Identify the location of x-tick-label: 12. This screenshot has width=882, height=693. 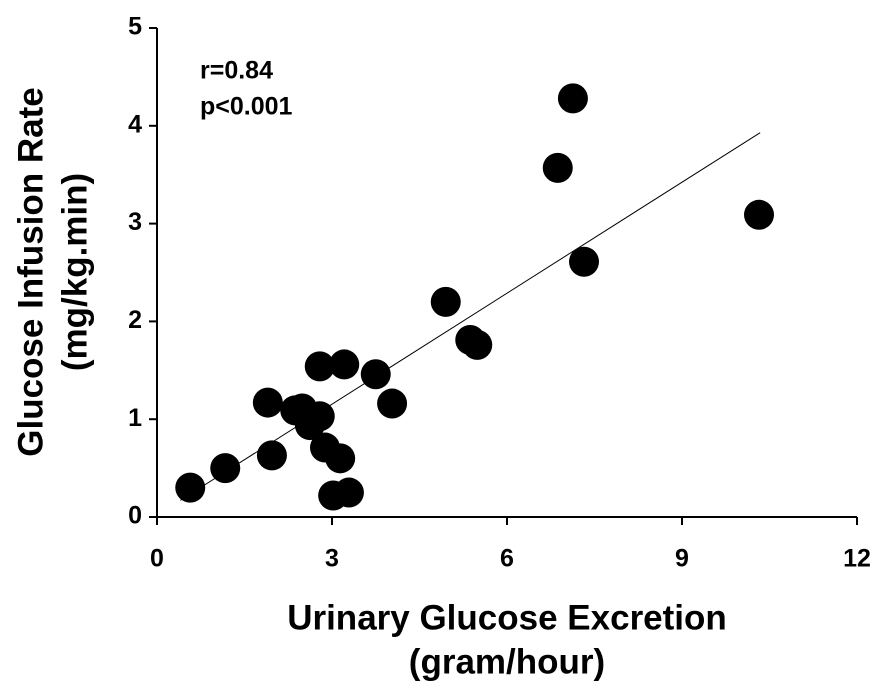
(857, 559).